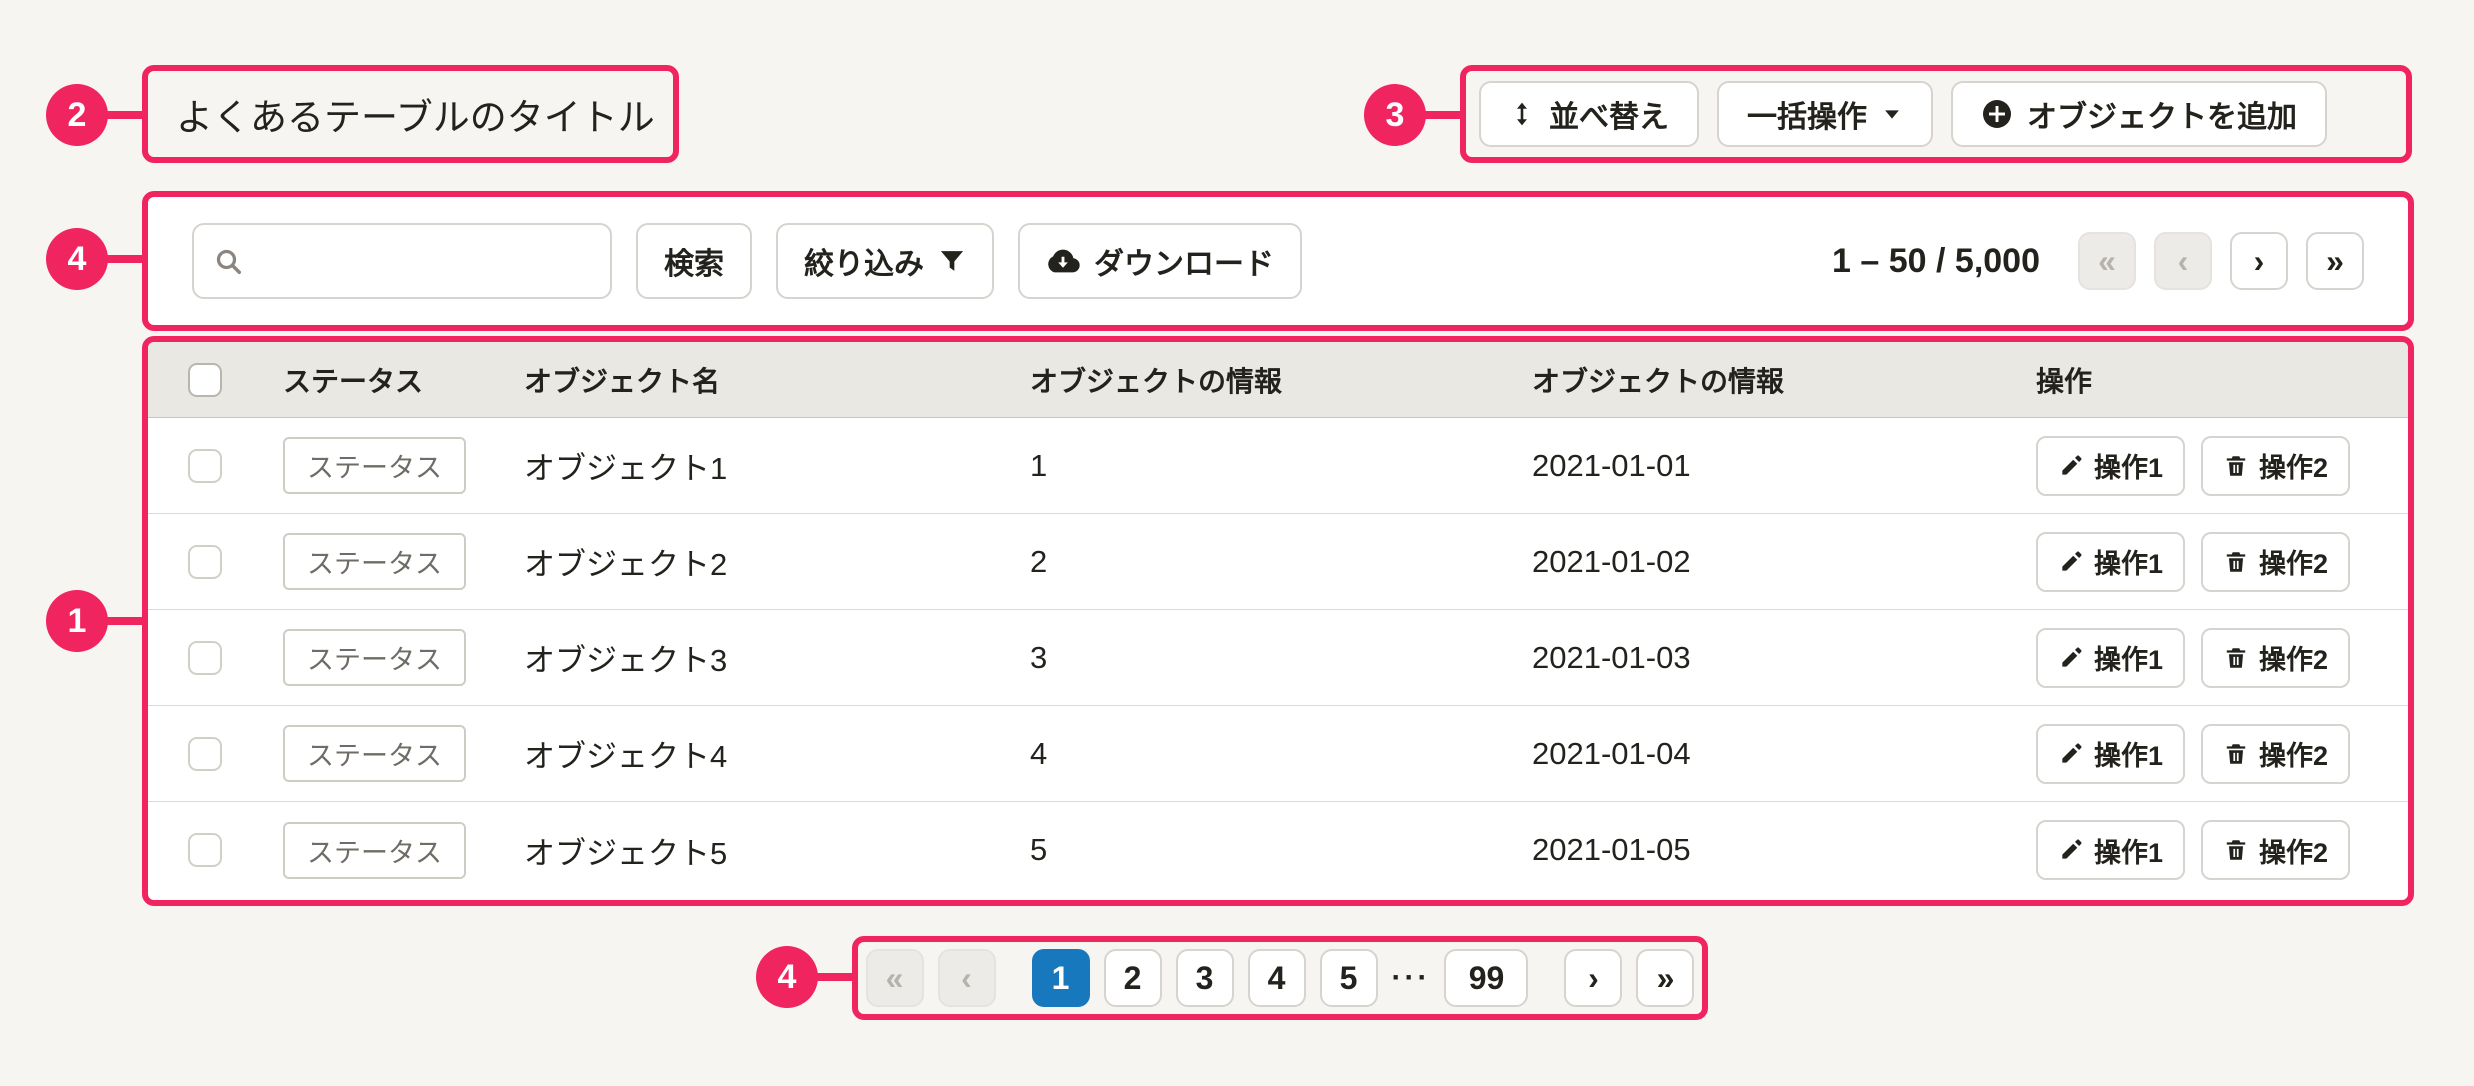  Describe the element at coordinates (1589, 114) in the screenshot. I see `sort-button: 並べ替え` at that location.